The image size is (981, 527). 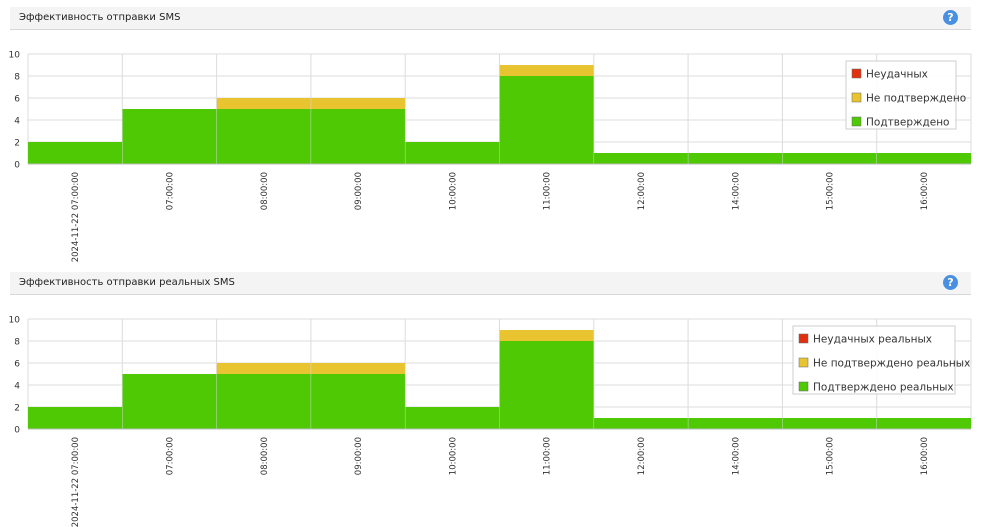 I want to click on legend-label: Не подтверждено реальных, so click(x=891, y=364).